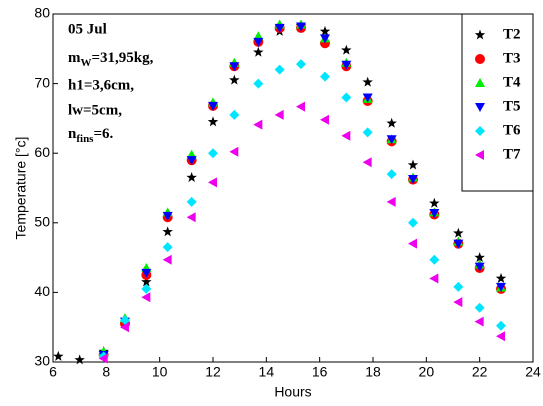  Describe the element at coordinates (160, 372) in the screenshot. I see `x-tick-label: 10` at that location.